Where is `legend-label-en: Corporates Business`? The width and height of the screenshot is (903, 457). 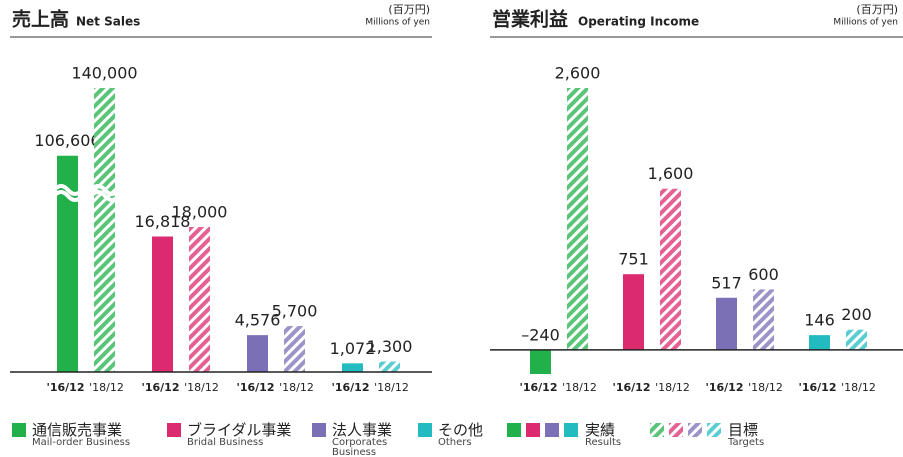
legend-label-en: Corporates Business is located at coordinates (360, 447).